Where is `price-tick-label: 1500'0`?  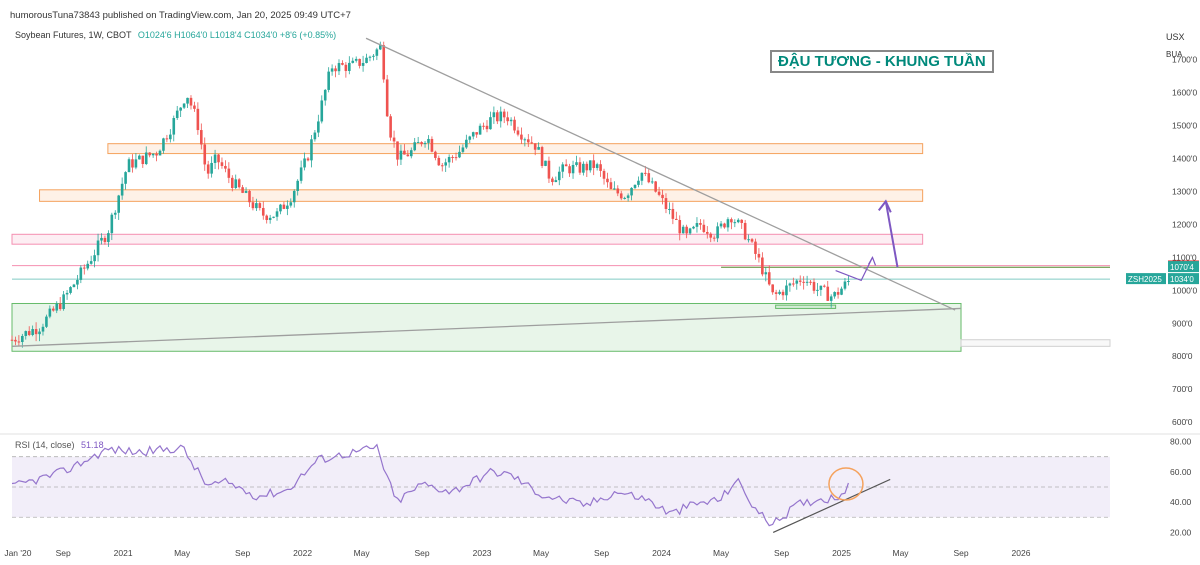 price-tick-label: 1500'0 is located at coordinates (1185, 126).